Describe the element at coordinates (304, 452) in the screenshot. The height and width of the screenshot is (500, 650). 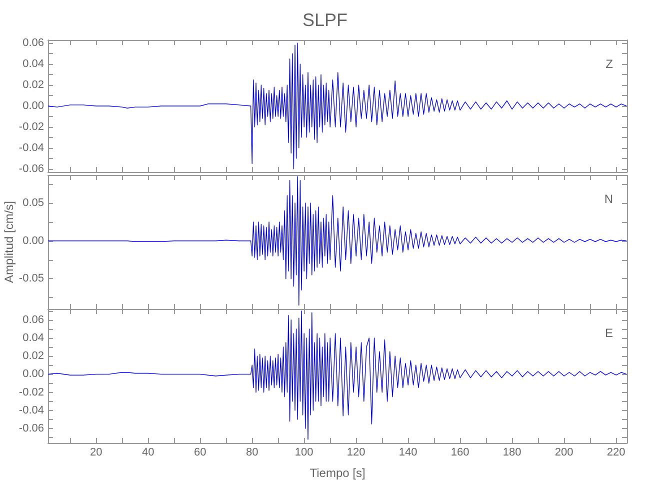
I see `x-tick-label: 100` at that location.